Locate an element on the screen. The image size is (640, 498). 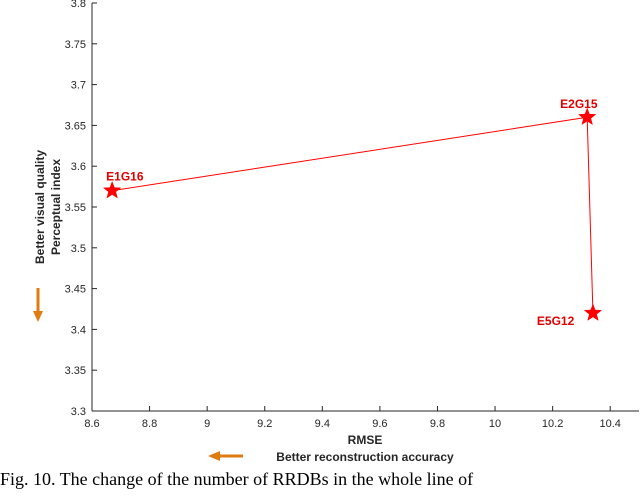
star-marker-e5g12 is located at coordinates (593, 312).